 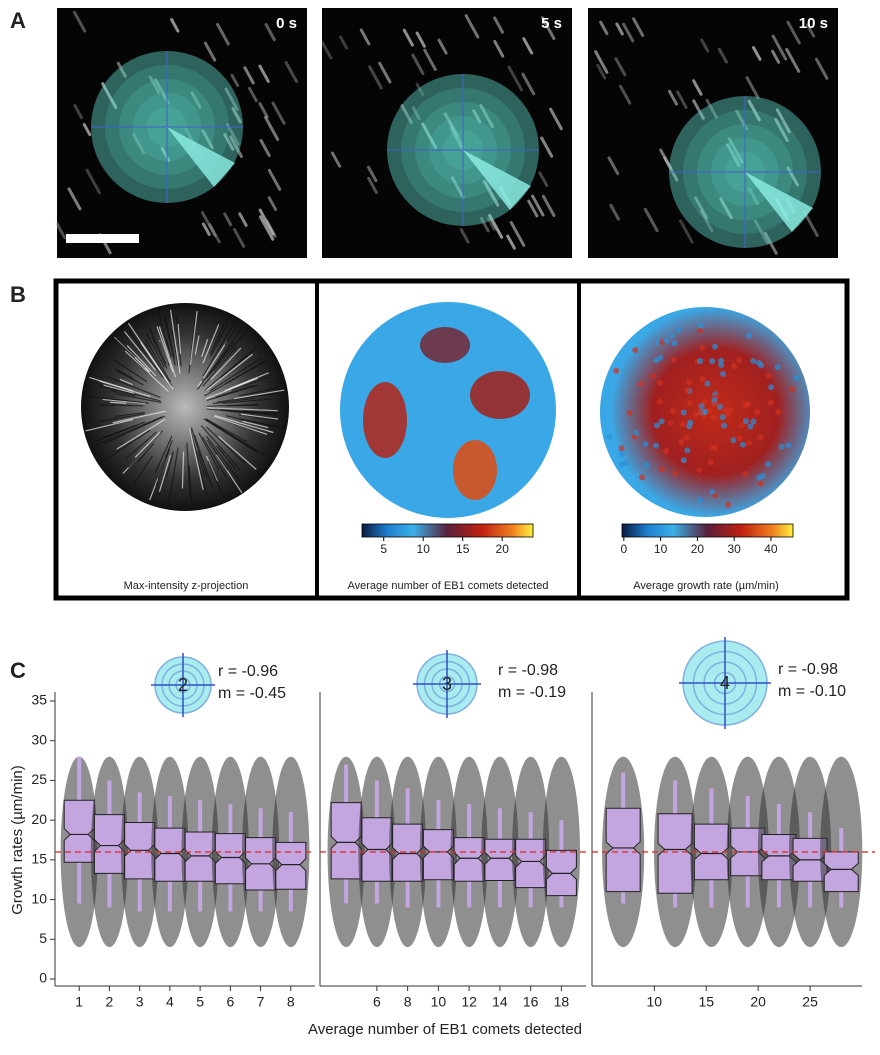 What do you see at coordinates (448, 410) in the screenshot?
I see `comet-density-image` at bounding box center [448, 410].